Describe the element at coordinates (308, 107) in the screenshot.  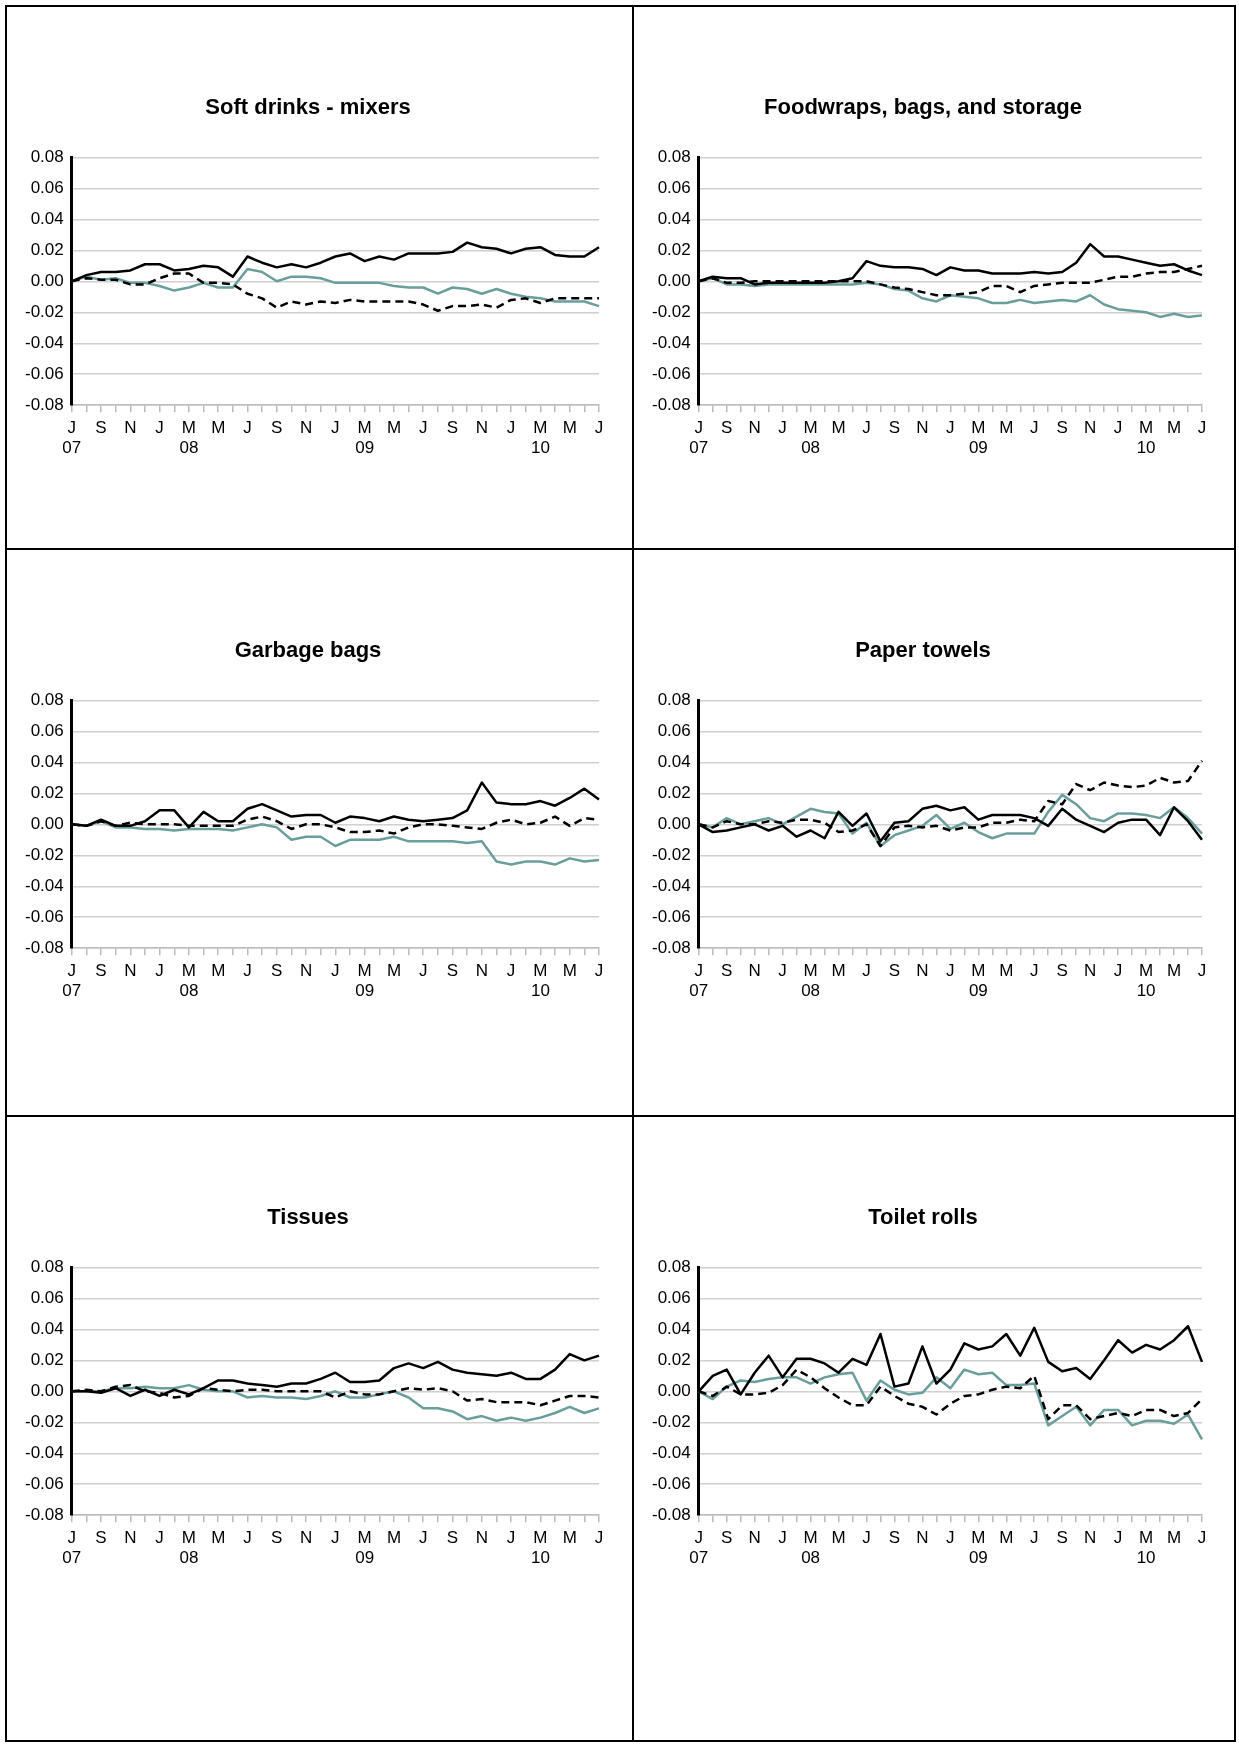
I see `chart-title: Soft drinks - mixers` at that location.